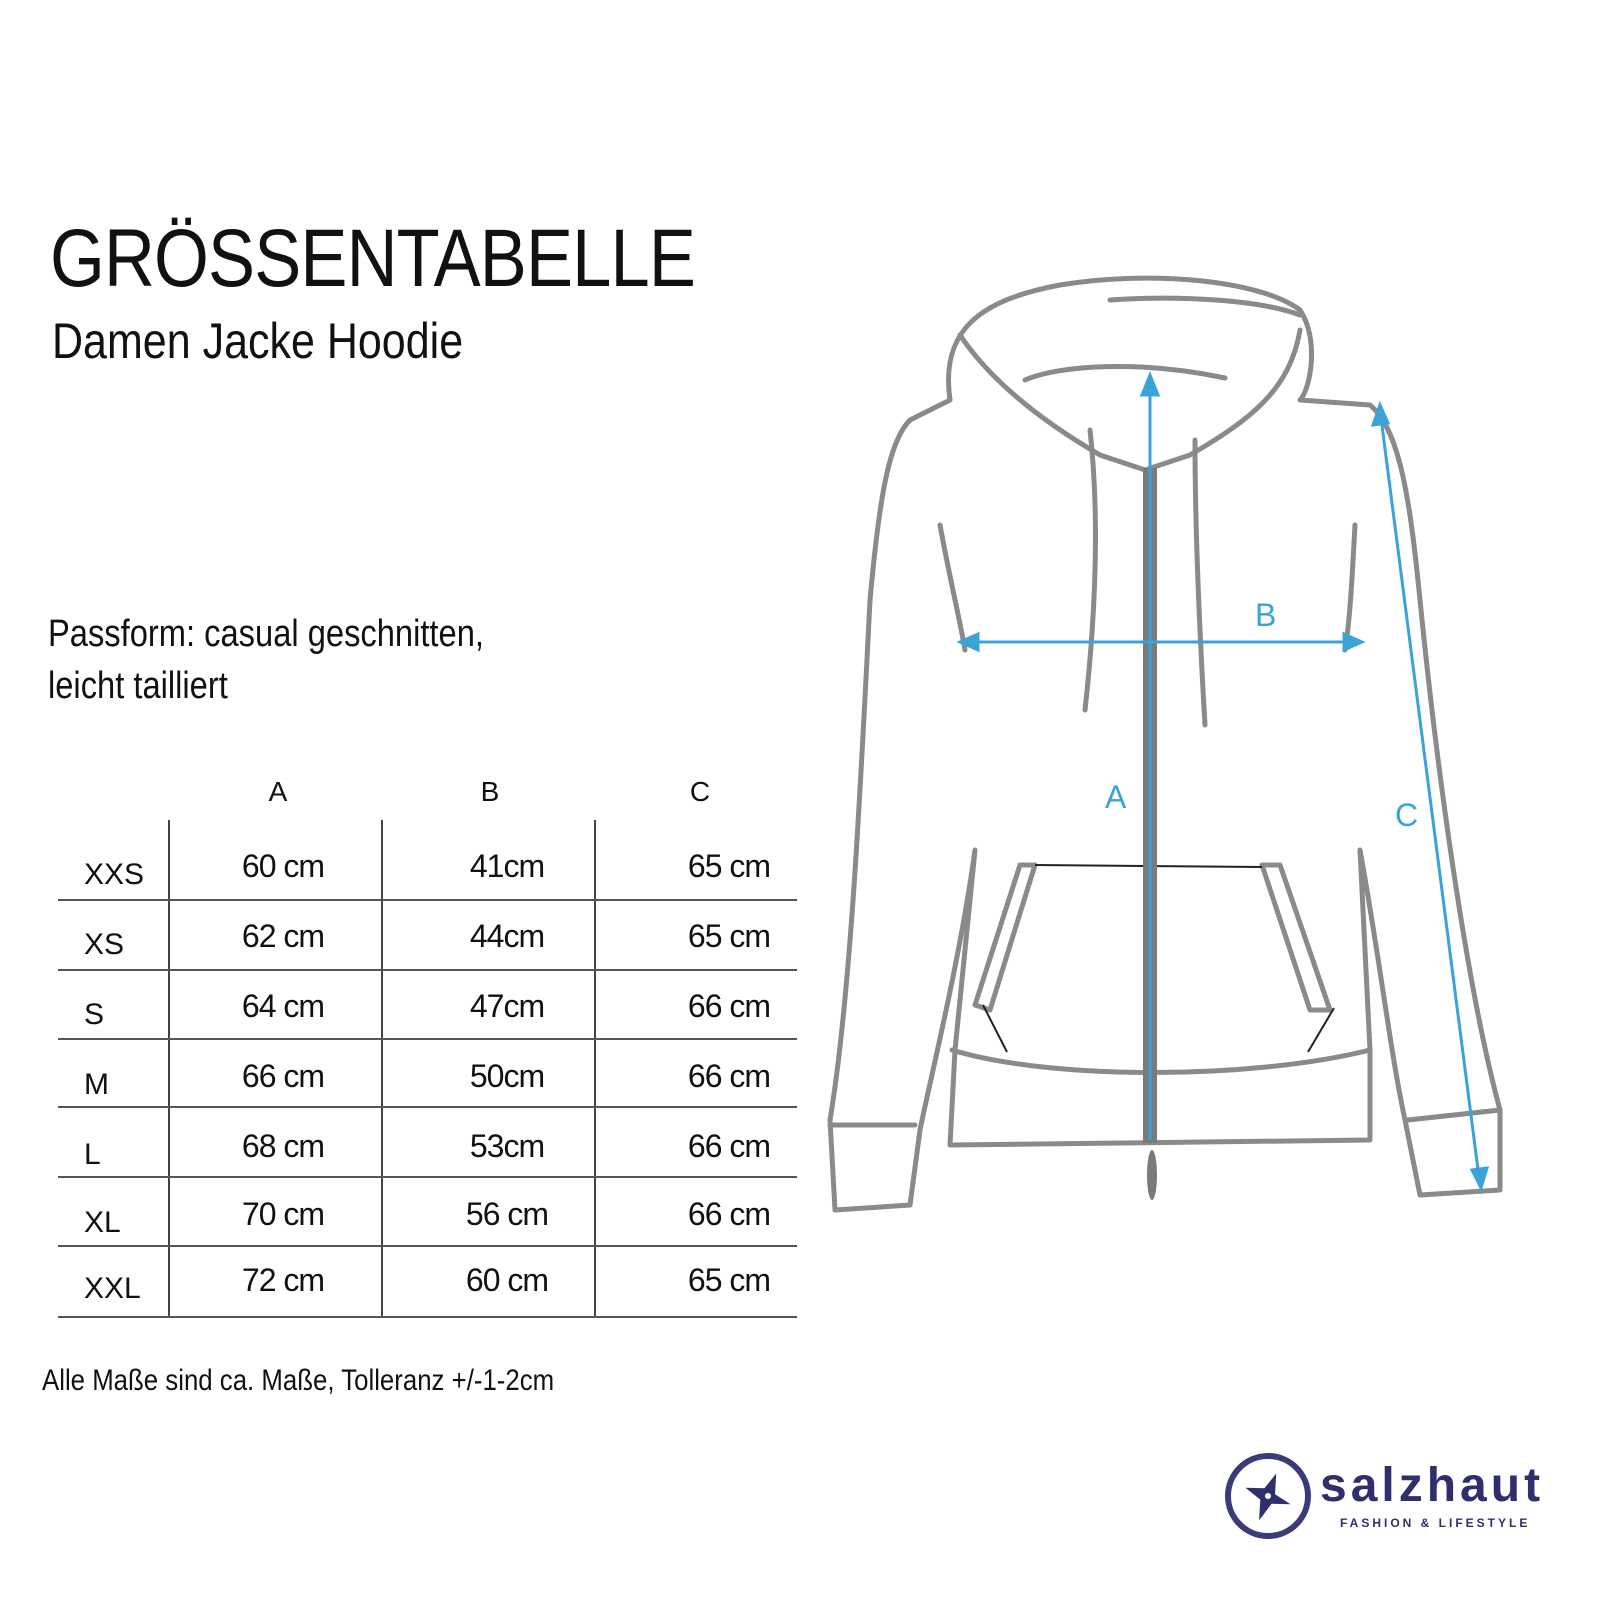  What do you see at coordinates (283, 1146) in the screenshot?
I see `cell-a: 68 cm` at bounding box center [283, 1146].